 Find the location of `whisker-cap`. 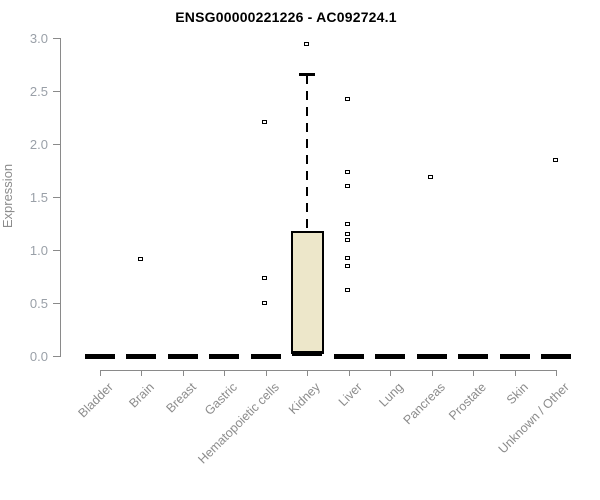

whisker-cap is located at coordinates (307, 75).